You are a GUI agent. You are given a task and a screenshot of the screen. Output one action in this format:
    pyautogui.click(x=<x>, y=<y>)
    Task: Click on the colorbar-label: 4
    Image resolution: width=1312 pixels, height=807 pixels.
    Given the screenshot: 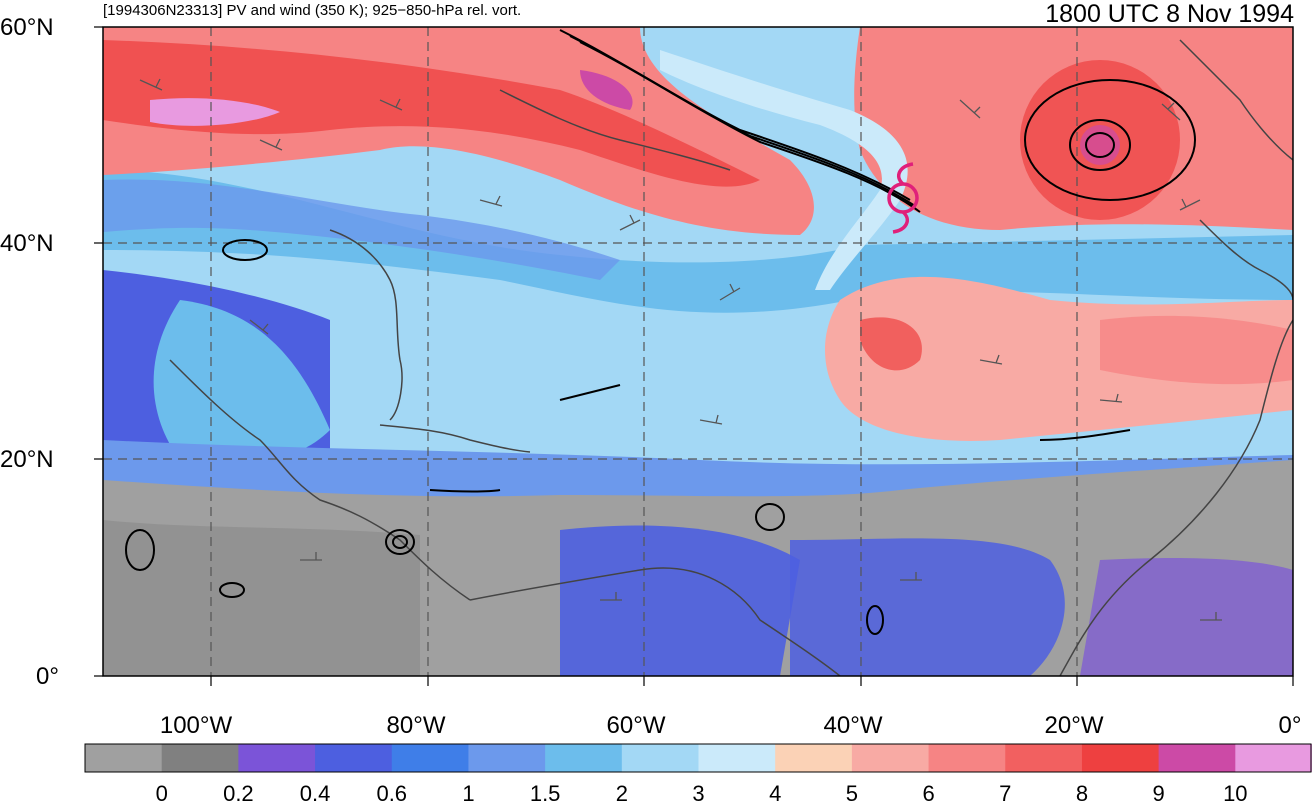 What is the action you would take?
    pyautogui.click(x=775, y=793)
    